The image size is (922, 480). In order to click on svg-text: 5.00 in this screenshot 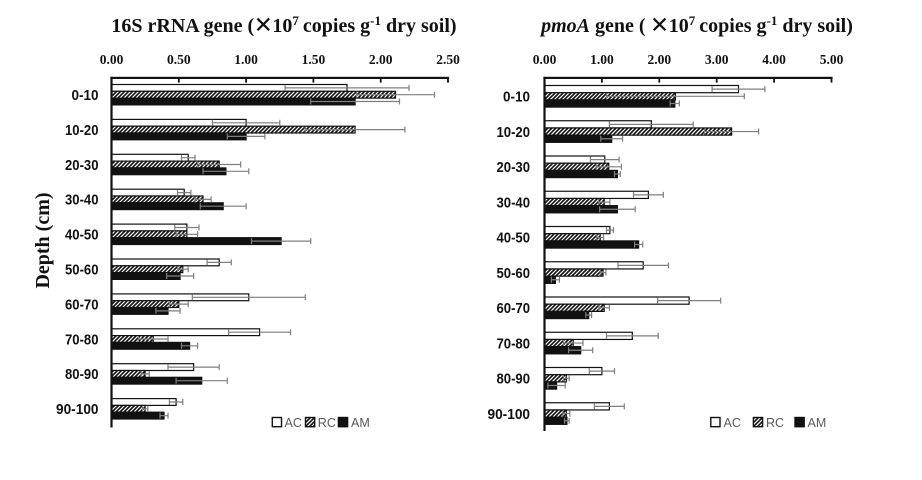, I will do `click(832, 59)`.